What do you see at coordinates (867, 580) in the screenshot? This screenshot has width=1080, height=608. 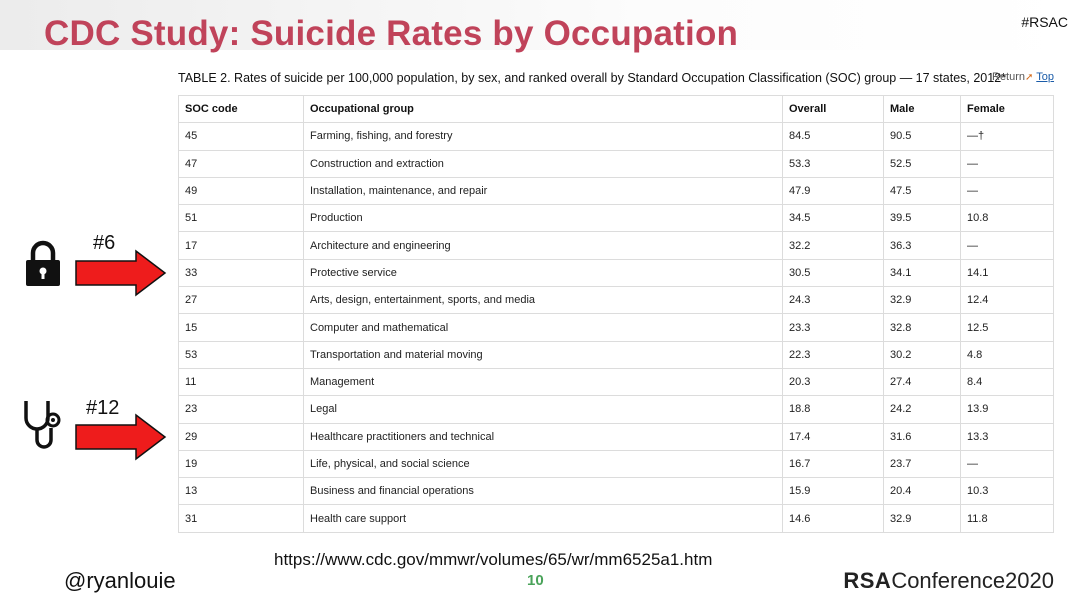 I see `brand-bold: RSA` at bounding box center [867, 580].